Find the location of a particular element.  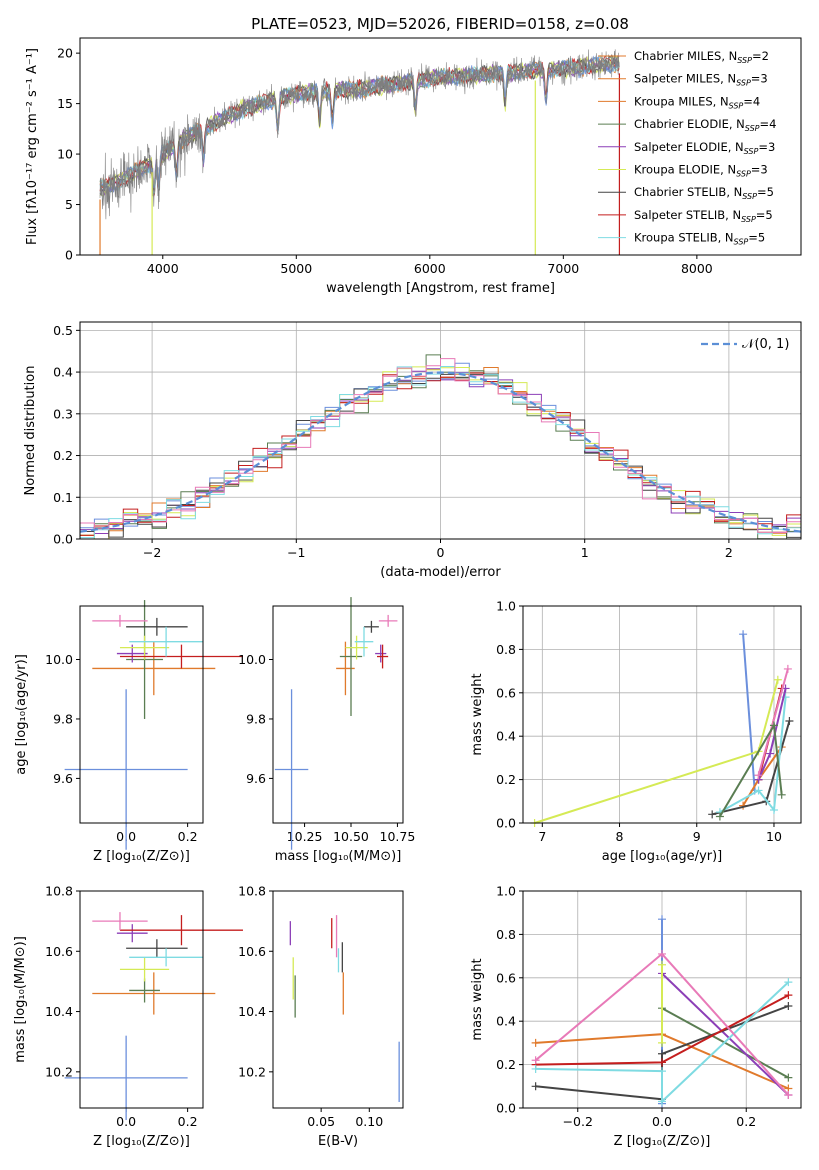

legend-label: Salpeter ELODIE, NSSP=3 is located at coordinates (704, 148).